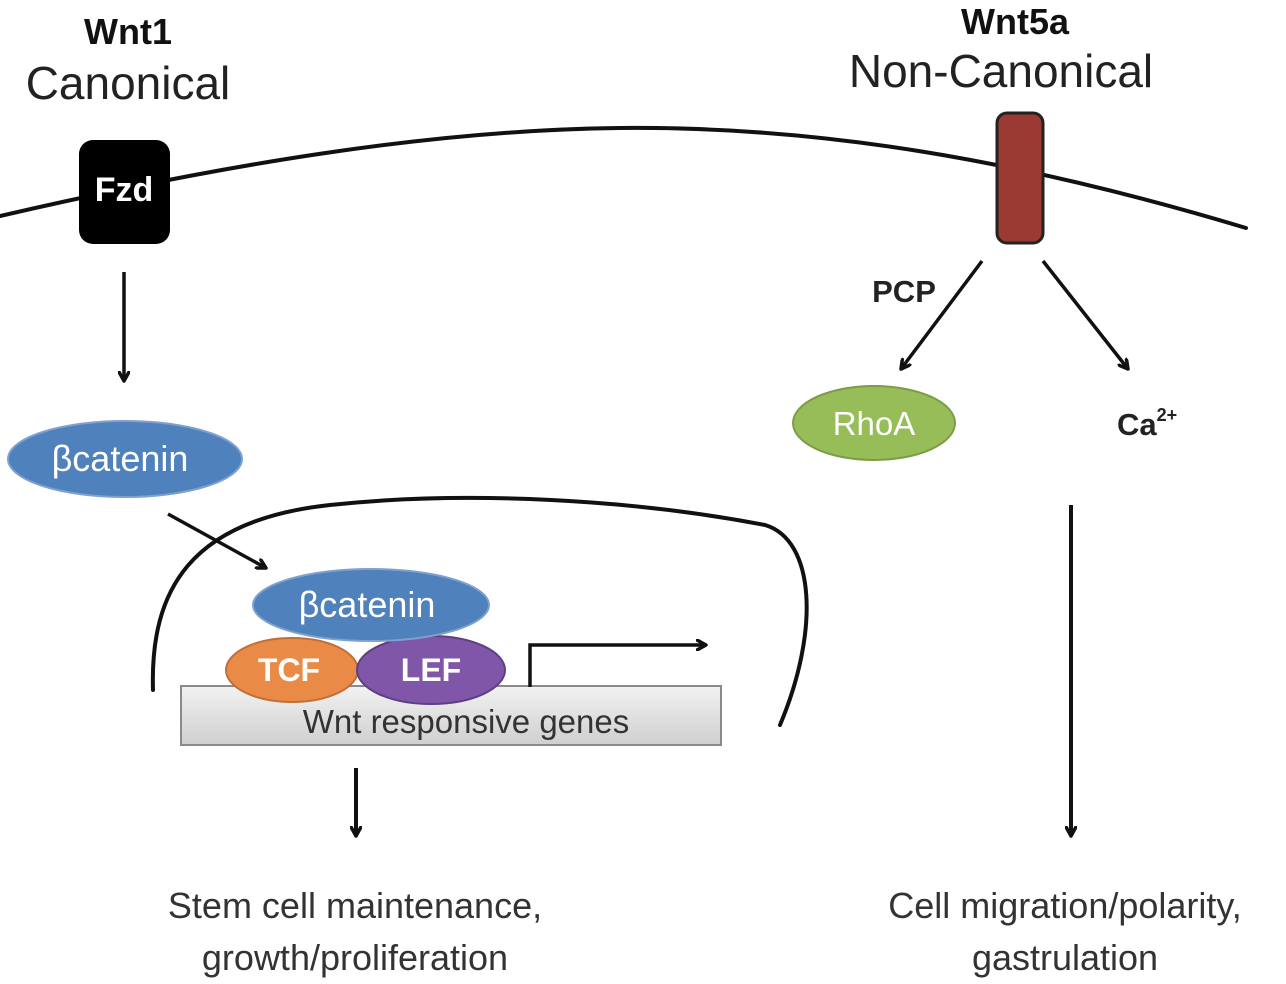 This screenshot has height=984, width=1286. What do you see at coordinates (904, 291) in the screenshot?
I see `pcp-label: PCP` at bounding box center [904, 291].